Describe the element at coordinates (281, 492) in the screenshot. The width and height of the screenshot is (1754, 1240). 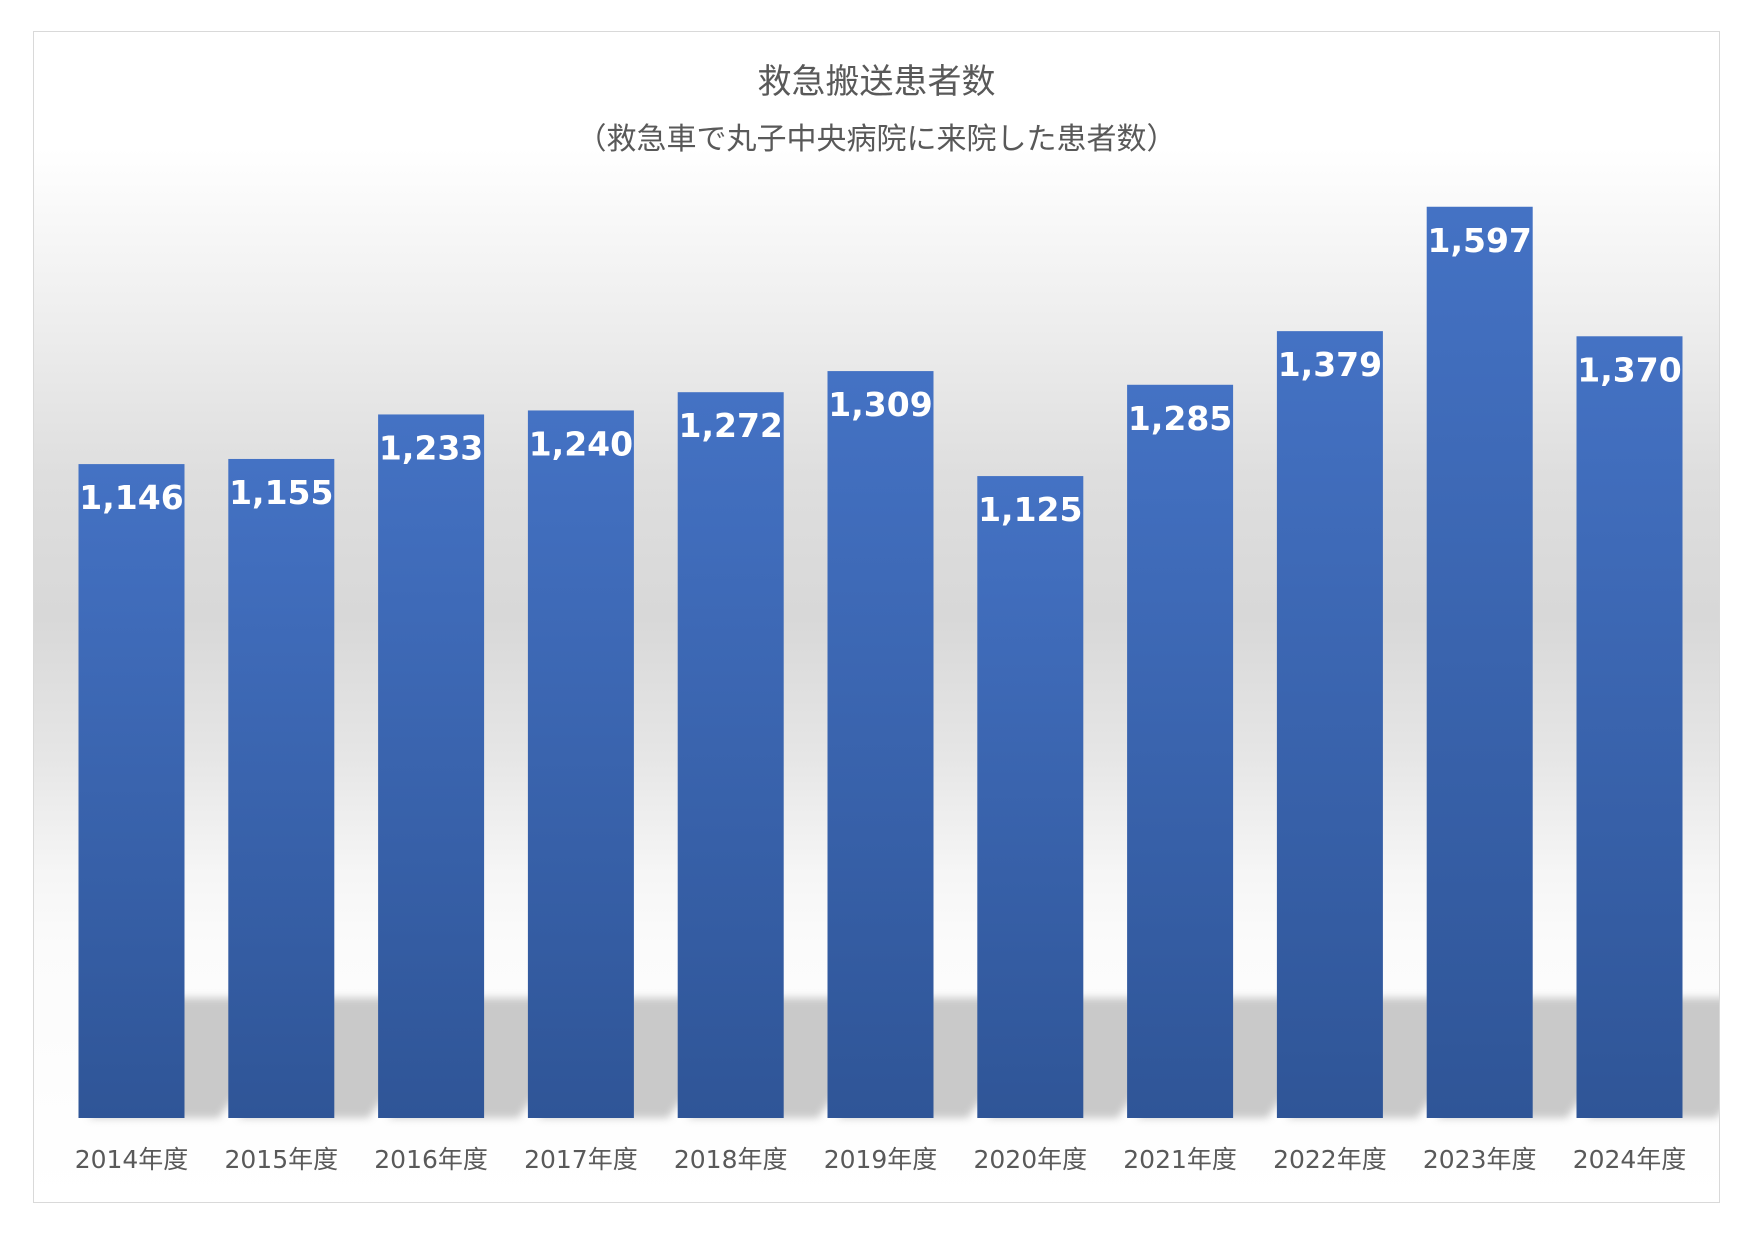
I see `data-label: 1,155` at that location.